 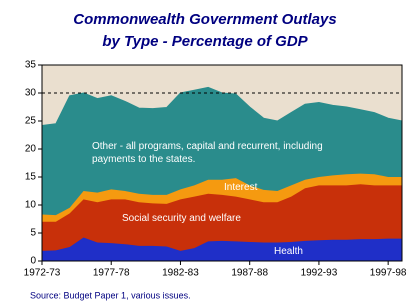 I want to click on y-tick-label: 15, so click(x=31, y=177).